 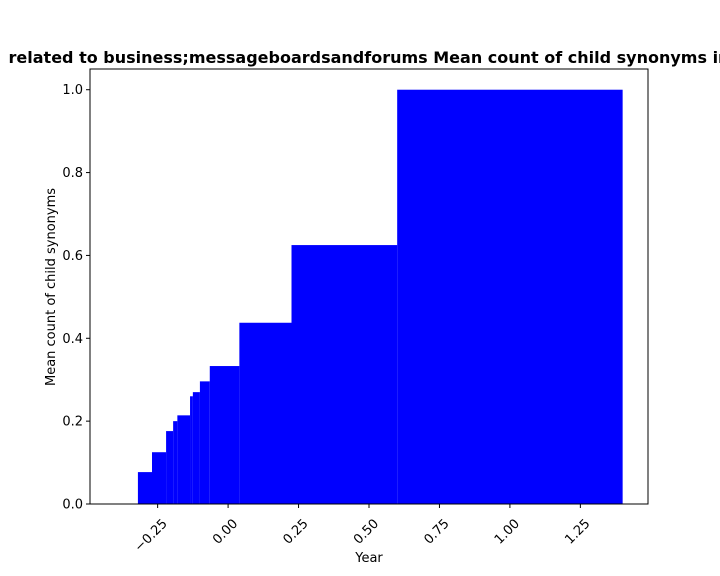 What do you see at coordinates (151, 535) in the screenshot?
I see `x-tick-label-0: −0.25` at bounding box center [151, 535].